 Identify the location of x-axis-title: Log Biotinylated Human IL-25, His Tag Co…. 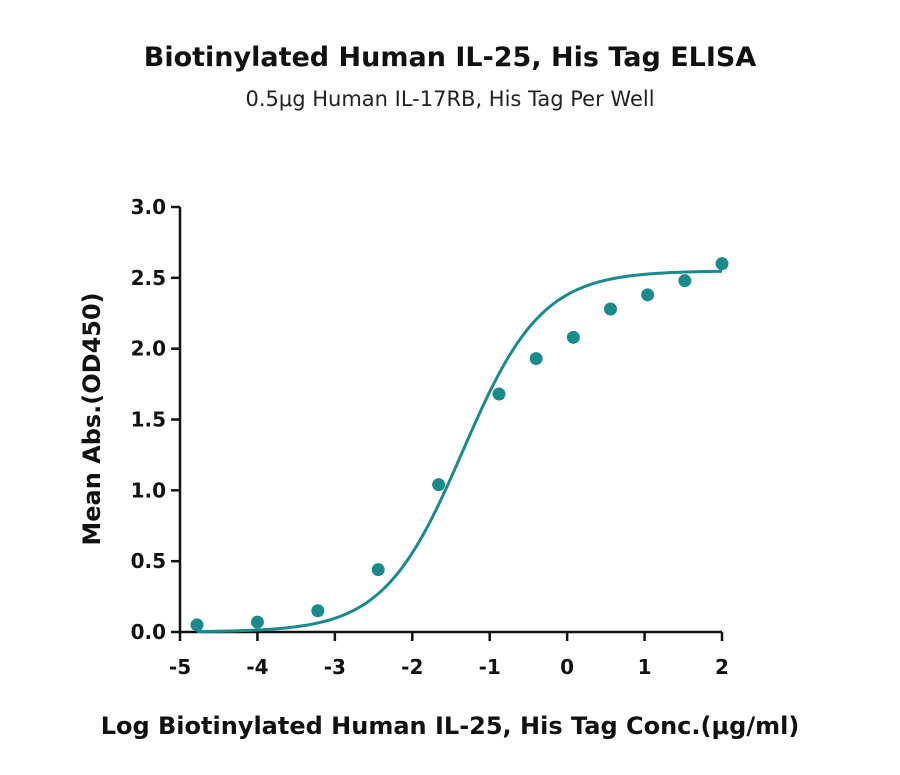
(450, 726).